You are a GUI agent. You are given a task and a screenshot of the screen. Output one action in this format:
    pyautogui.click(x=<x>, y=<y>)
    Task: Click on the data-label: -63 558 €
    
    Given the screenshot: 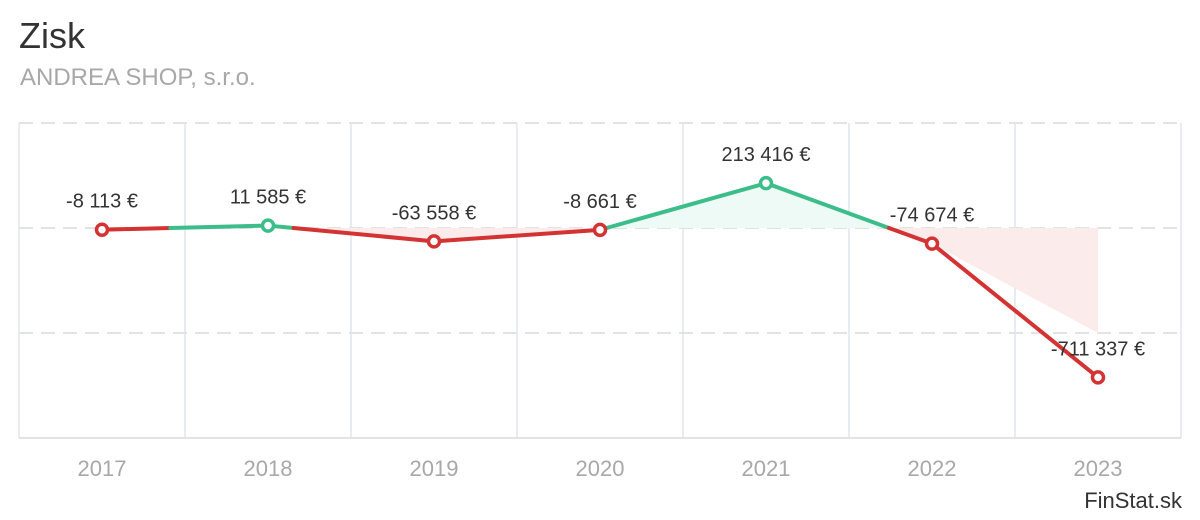 What is the action you would take?
    pyautogui.click(x=434, y=213)
    